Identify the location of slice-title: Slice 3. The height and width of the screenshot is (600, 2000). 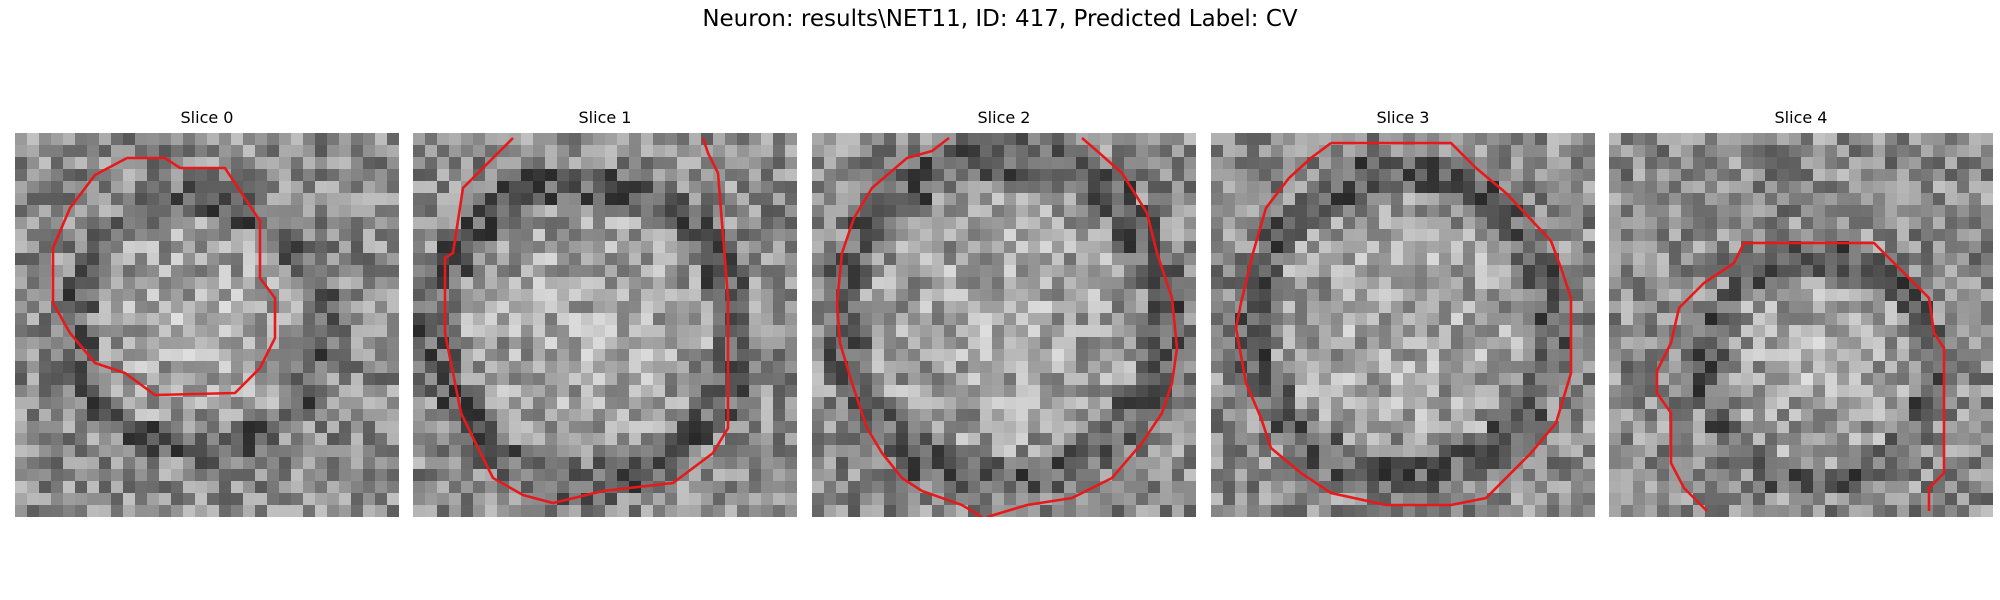
(1403, 117).